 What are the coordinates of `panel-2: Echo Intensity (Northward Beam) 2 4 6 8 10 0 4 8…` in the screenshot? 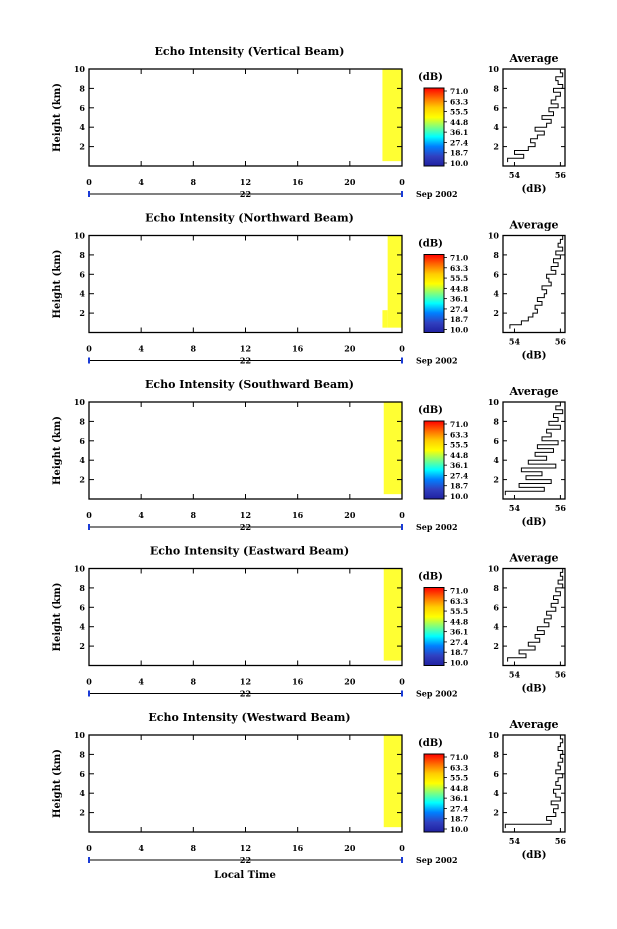 It's located at (309, 289).